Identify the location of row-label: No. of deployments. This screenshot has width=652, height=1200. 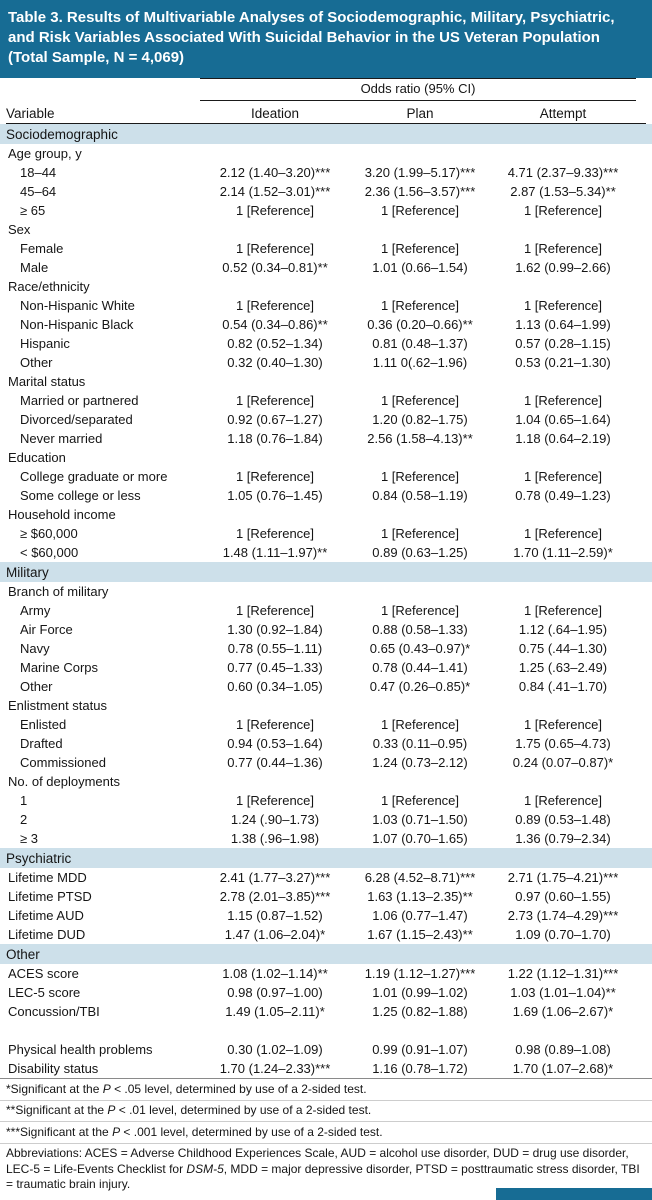
(64, 781).